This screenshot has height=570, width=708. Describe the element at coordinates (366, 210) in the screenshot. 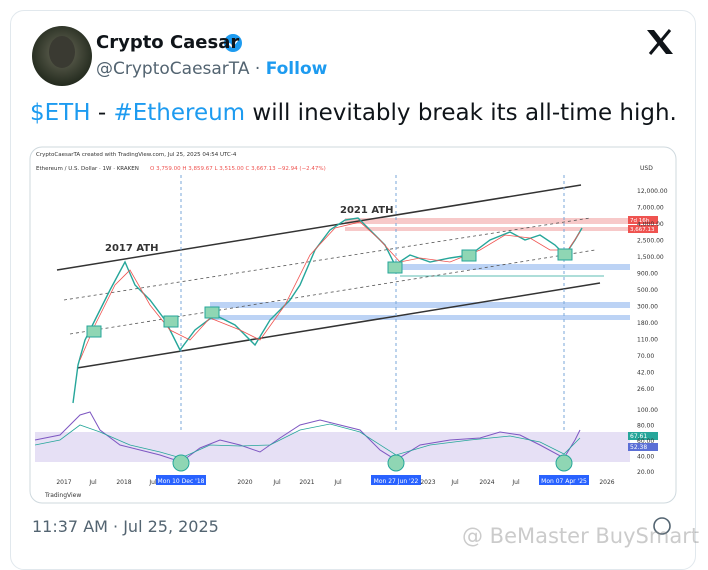

I see `annotation: 2021 ATH` at that location.